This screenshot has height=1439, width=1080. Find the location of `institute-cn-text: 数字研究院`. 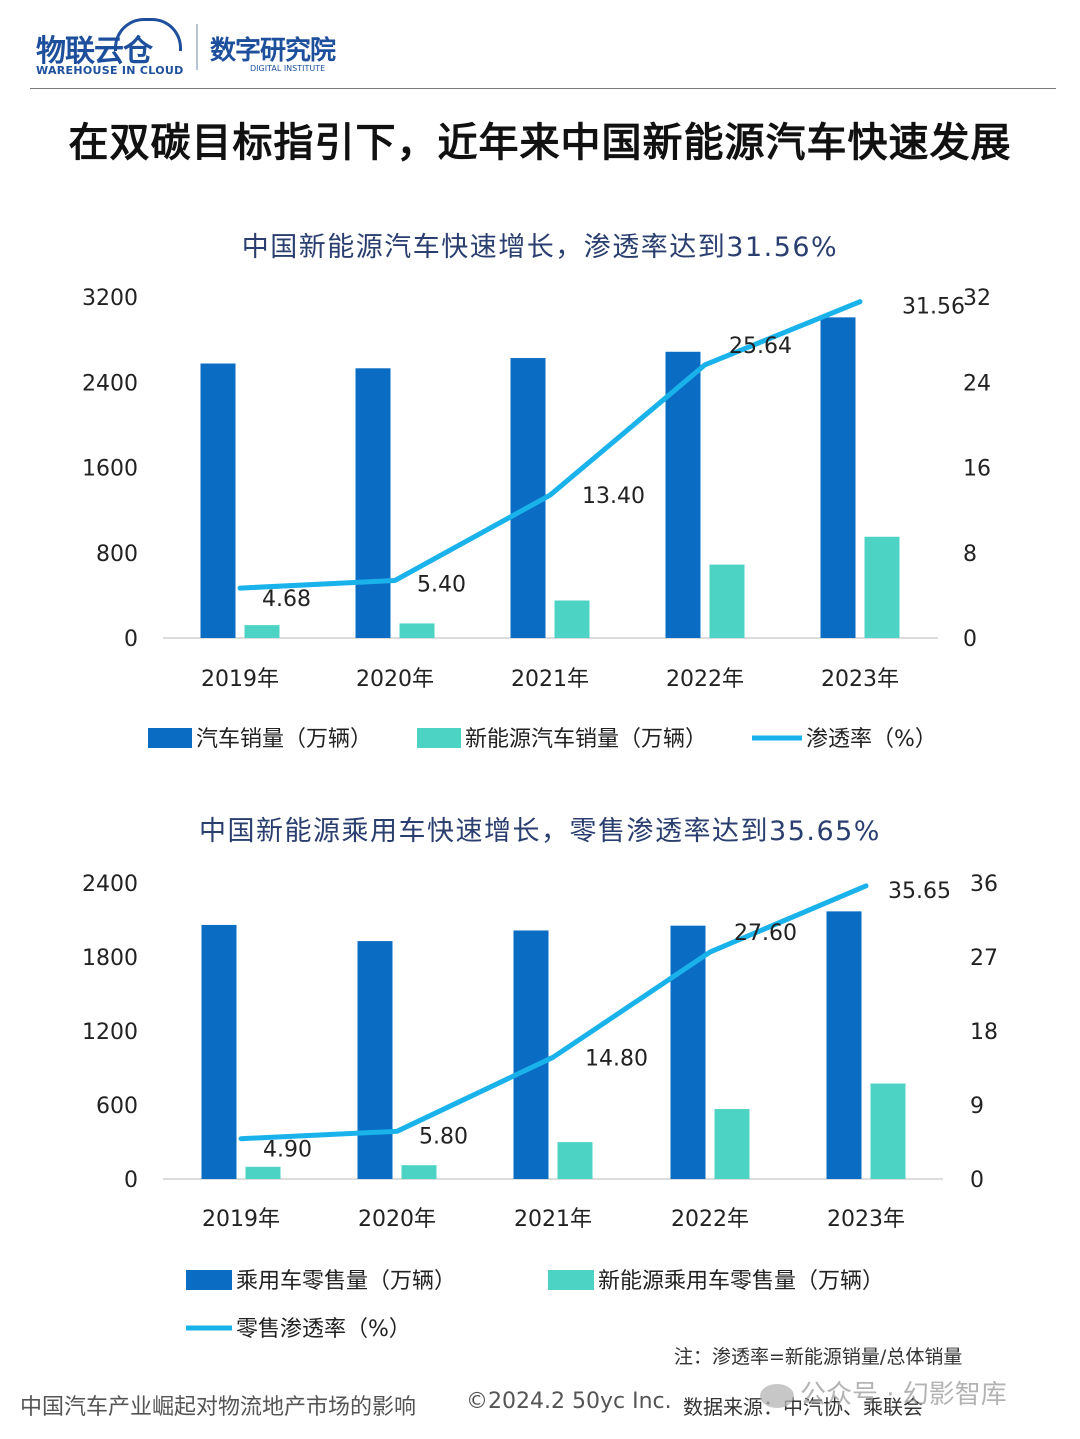

institute-cn-text: 数字研究院 is located at coordinates (273, 51).